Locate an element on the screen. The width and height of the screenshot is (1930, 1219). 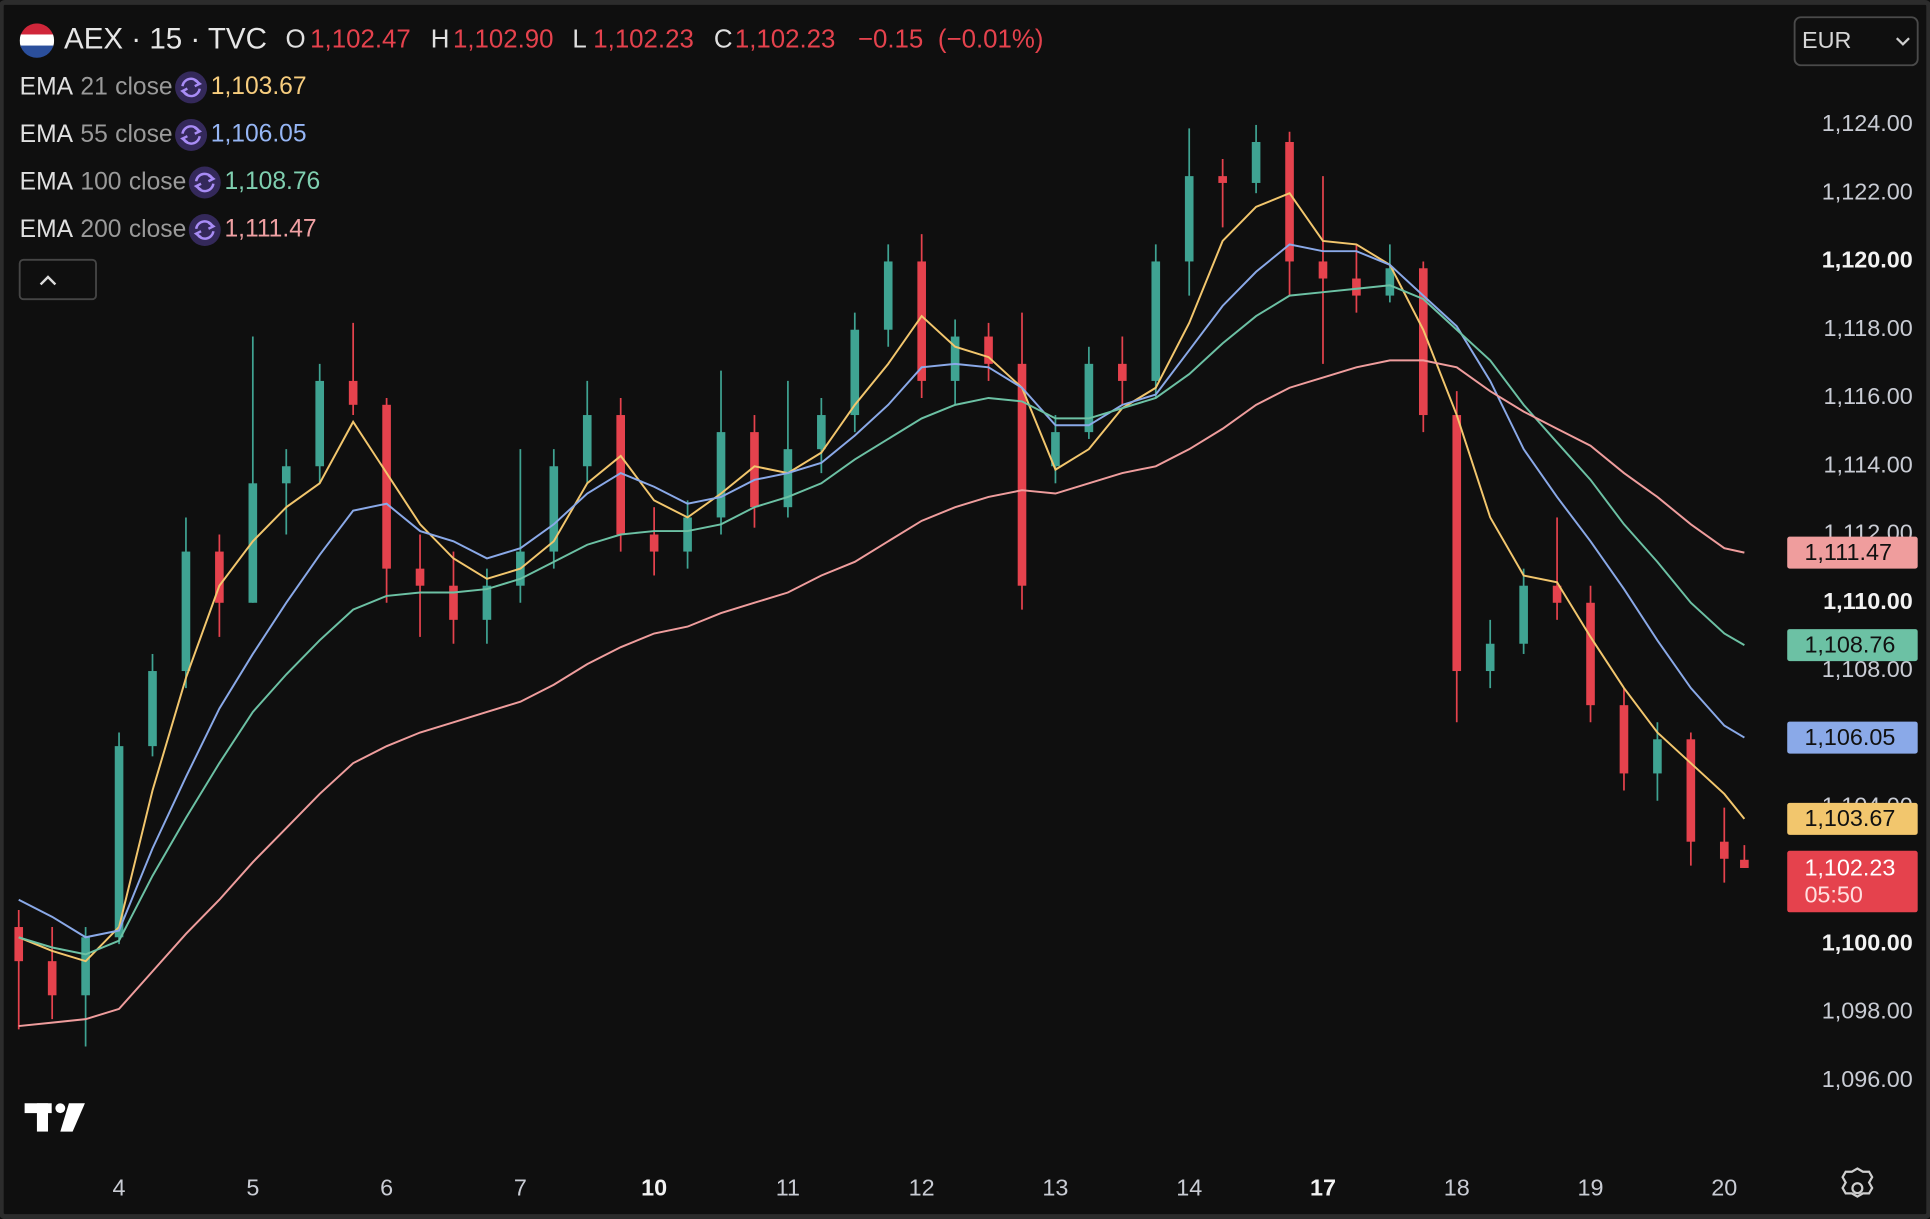
quote-key: L is located at coordinates (579, 39).